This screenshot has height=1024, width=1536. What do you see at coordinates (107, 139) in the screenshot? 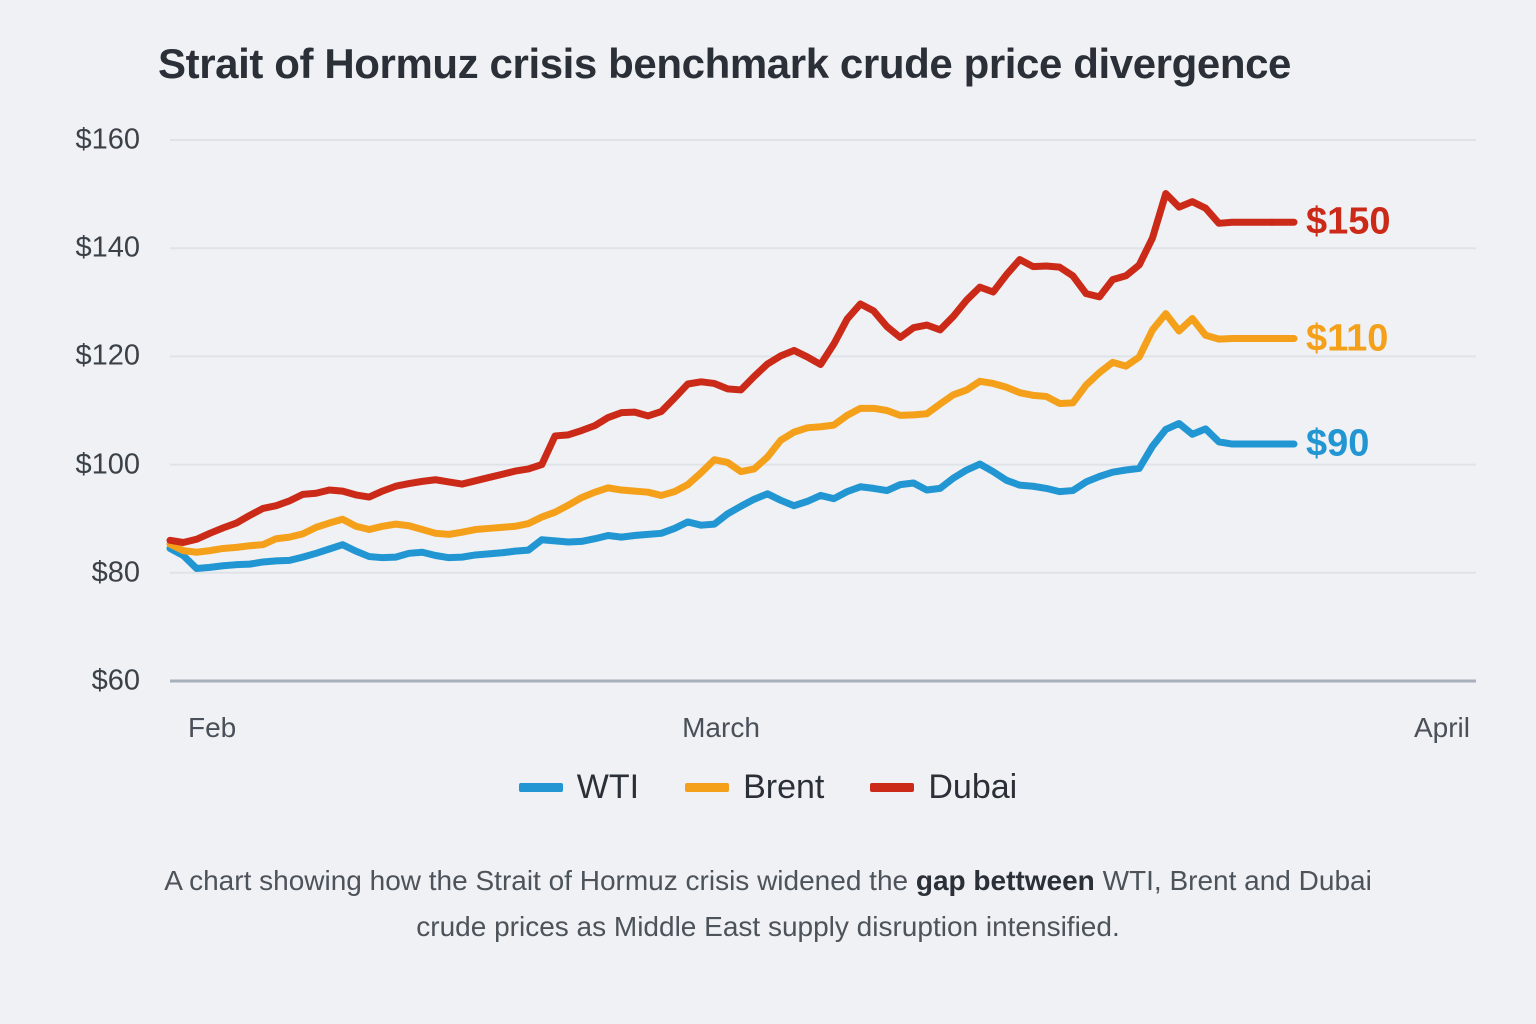
I see `y-axis-tick-label: $160` at bounding box center [107, 139].